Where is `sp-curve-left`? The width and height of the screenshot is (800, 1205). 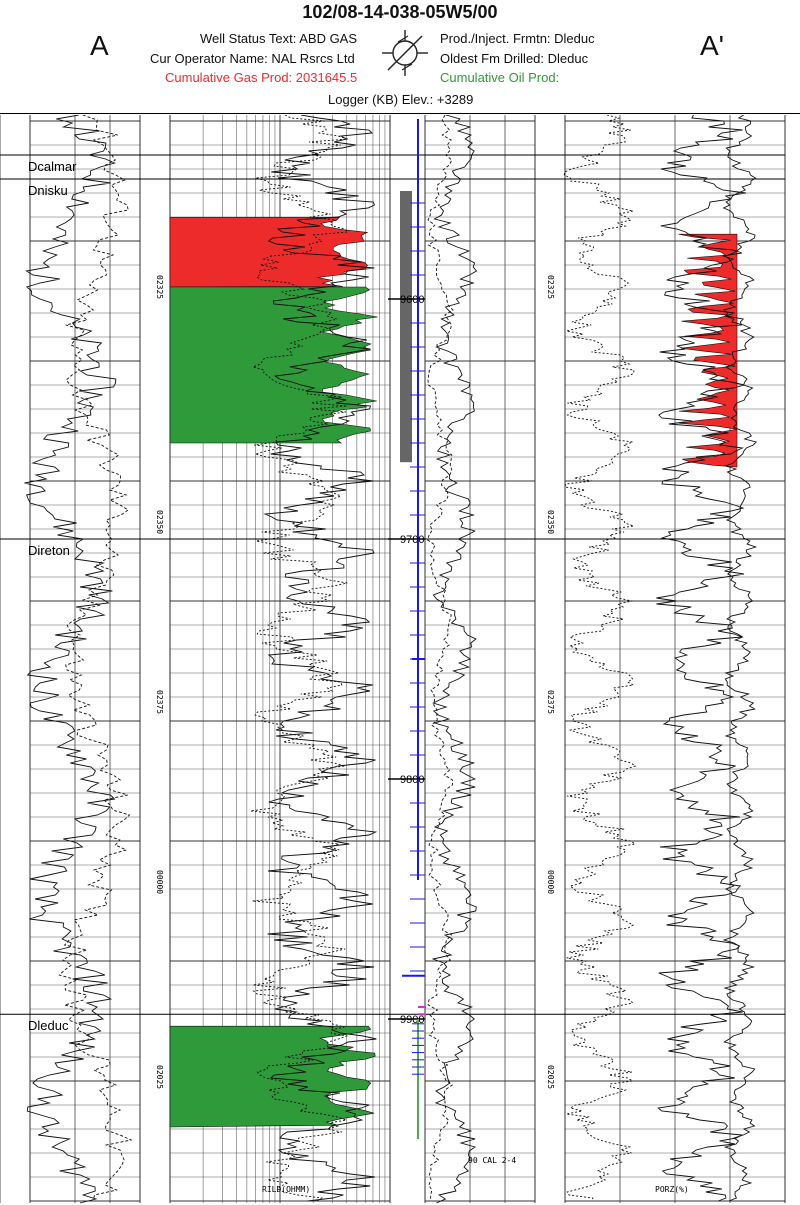
sp-curve-left is located at coordinates (95, 658).